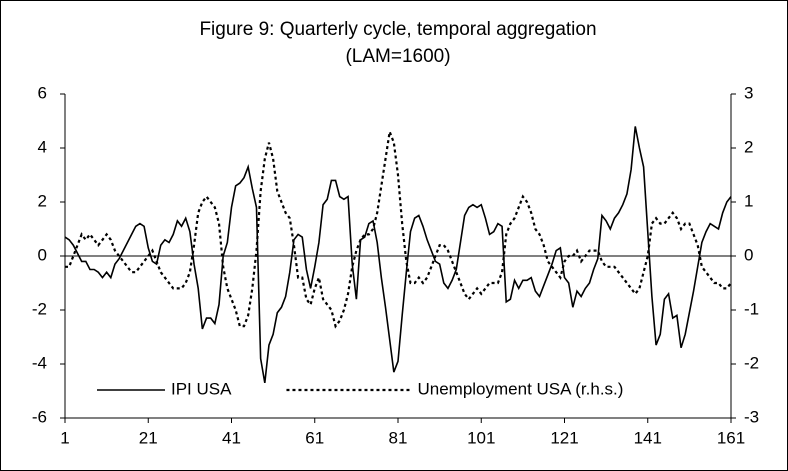 This screenshot has height=471, width=788. I want to click on x-tick-label: 161, so click(731, 437).